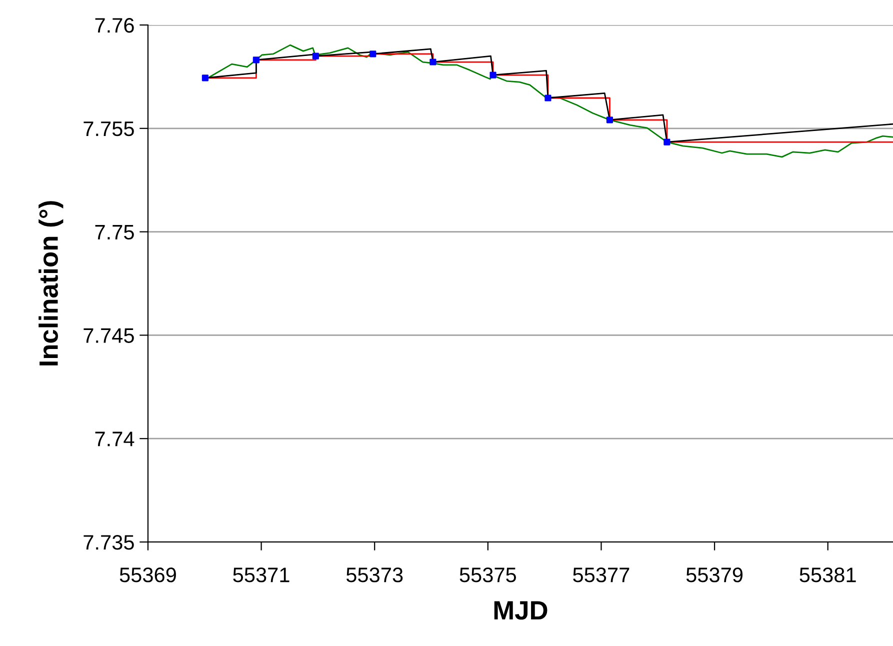 Image resolution: width=893 pixels, height=646 pixels. I want to click on x-tick-label: 55377, so click(601, 575).